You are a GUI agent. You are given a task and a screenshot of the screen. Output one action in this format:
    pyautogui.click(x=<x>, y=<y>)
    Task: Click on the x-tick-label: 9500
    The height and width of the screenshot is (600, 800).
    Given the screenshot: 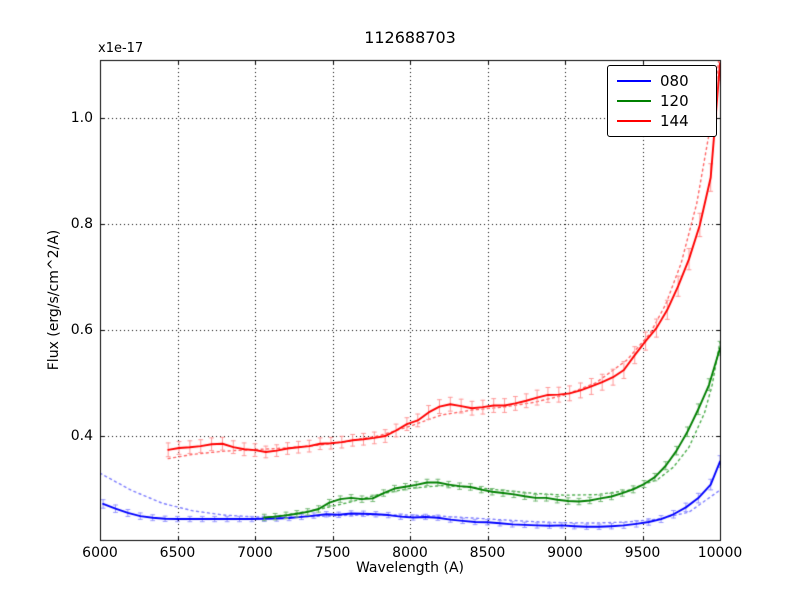 What is the action you would take?
    pyautogui.click(x=642, y=553)
    